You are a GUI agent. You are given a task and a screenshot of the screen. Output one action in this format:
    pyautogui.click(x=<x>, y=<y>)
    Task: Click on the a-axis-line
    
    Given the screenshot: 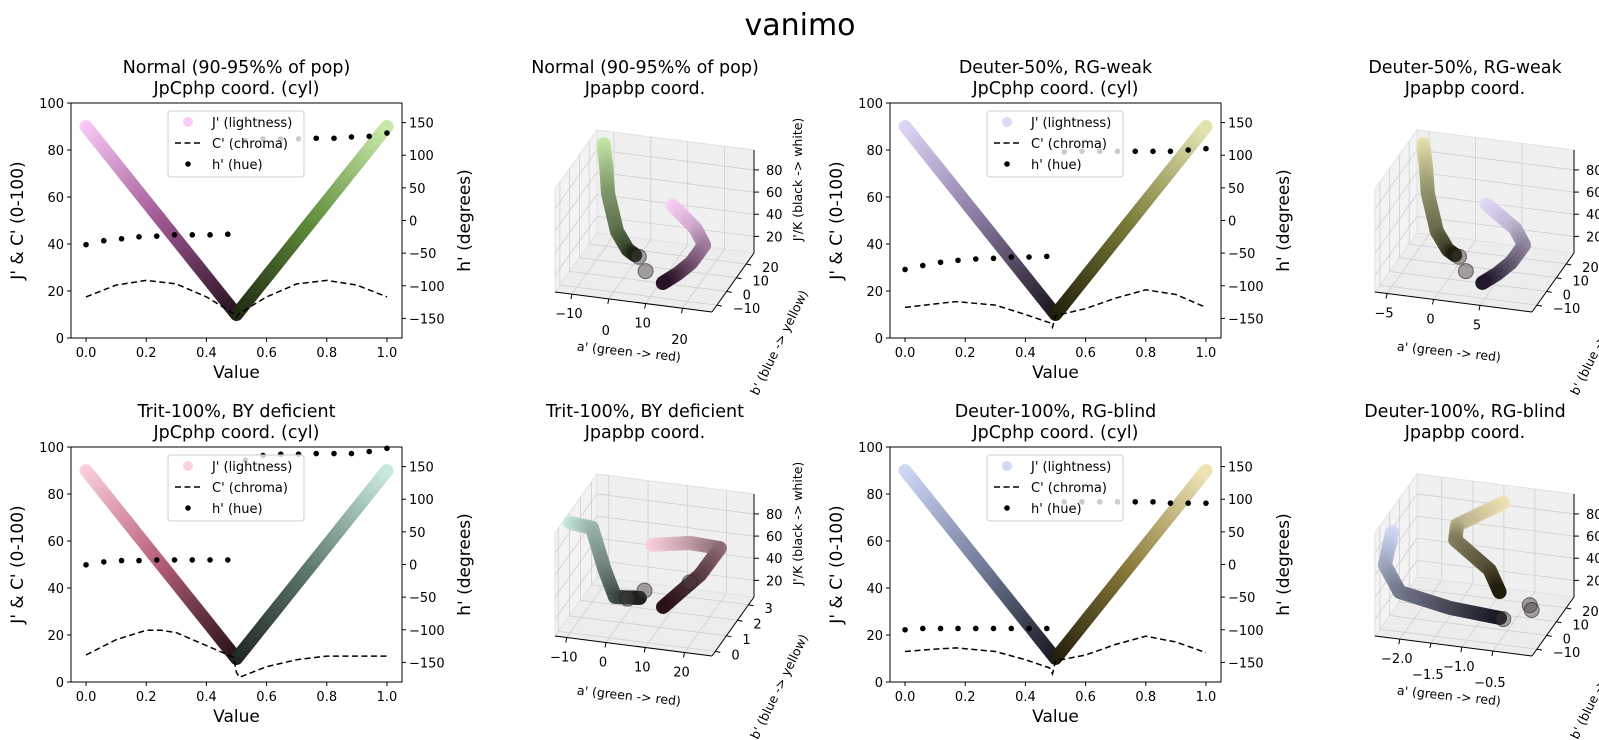 What is the action you would take?
    pyautogui.click(x=1453, y=646)
    